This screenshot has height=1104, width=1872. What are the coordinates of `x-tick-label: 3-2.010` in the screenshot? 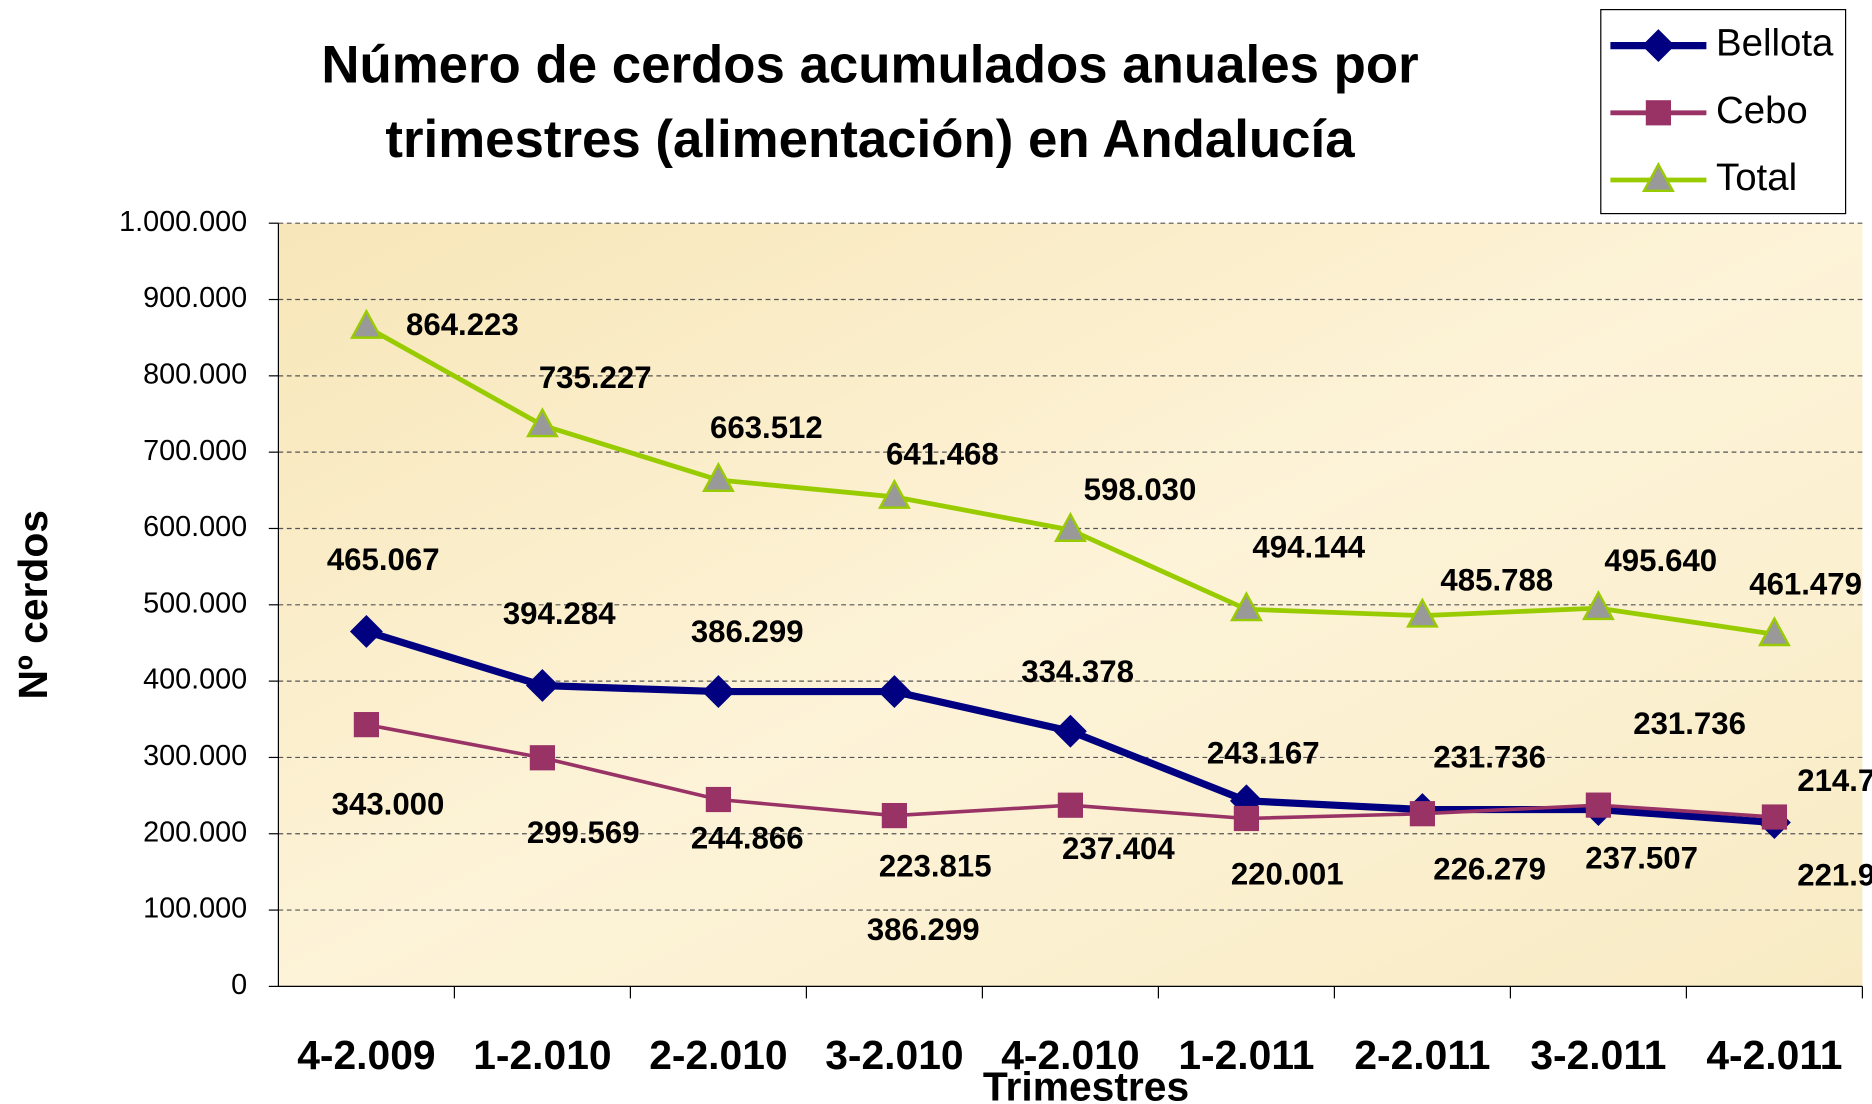 It's located at (894, 1055).